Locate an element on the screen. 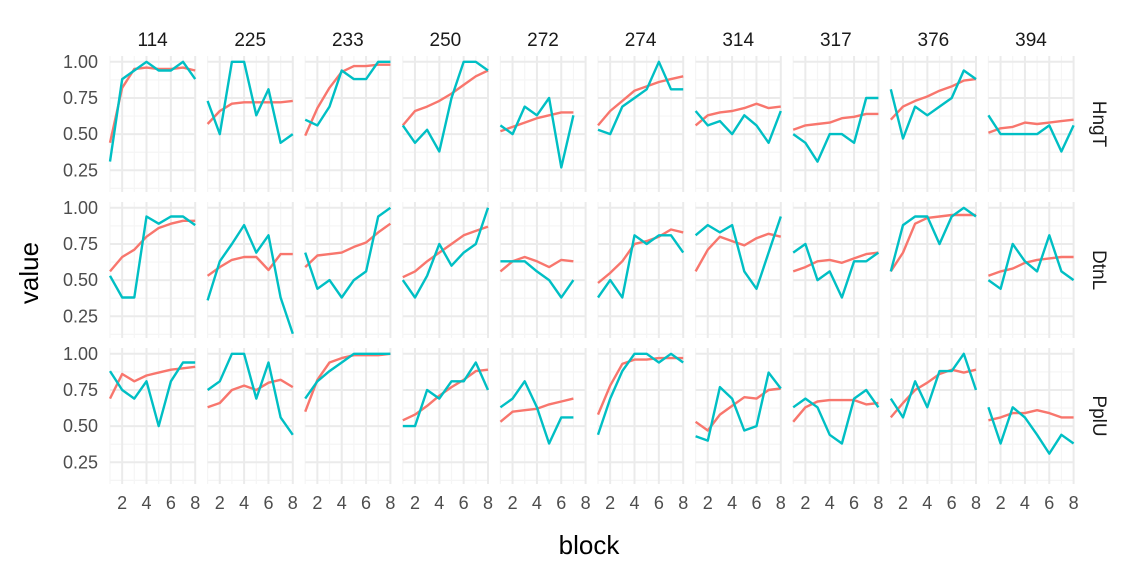 This screenshot has width=1128, height=576. strip-label-col-376: 376 is located at coordinates (934, 40).